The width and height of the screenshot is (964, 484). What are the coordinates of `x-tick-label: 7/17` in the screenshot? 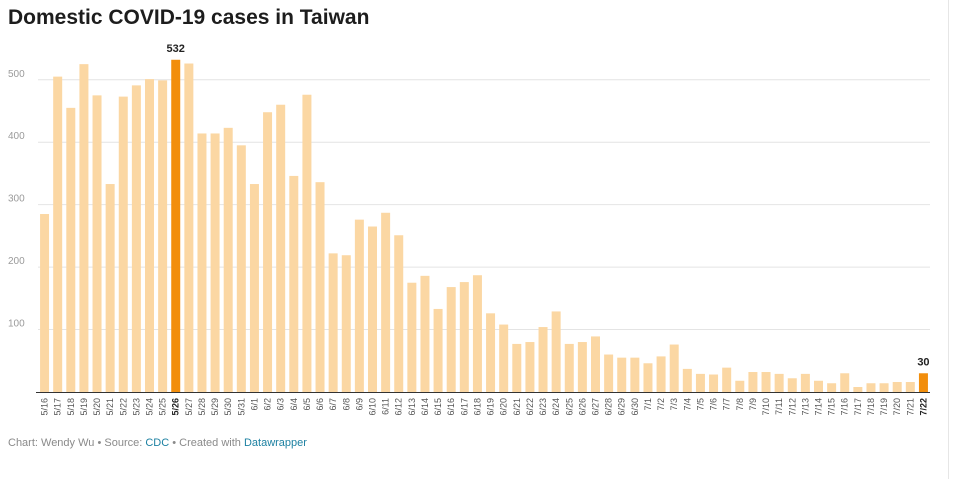 It's located at (858, 407).